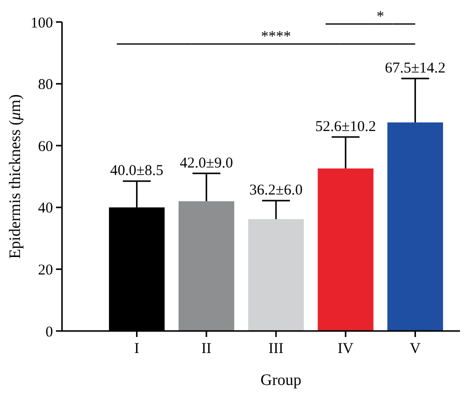 The width and height of the screenshot is (474, 399). I want to click on significance-bracket: *, so click(371, 17).